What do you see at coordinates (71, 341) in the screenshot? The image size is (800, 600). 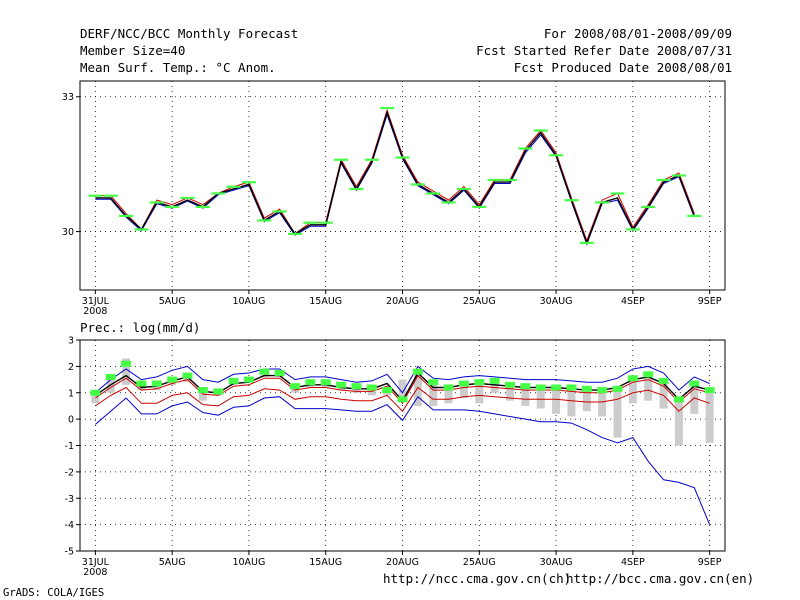 I see `prec-y-tick-label: 3` at bounding box center [71, 341].